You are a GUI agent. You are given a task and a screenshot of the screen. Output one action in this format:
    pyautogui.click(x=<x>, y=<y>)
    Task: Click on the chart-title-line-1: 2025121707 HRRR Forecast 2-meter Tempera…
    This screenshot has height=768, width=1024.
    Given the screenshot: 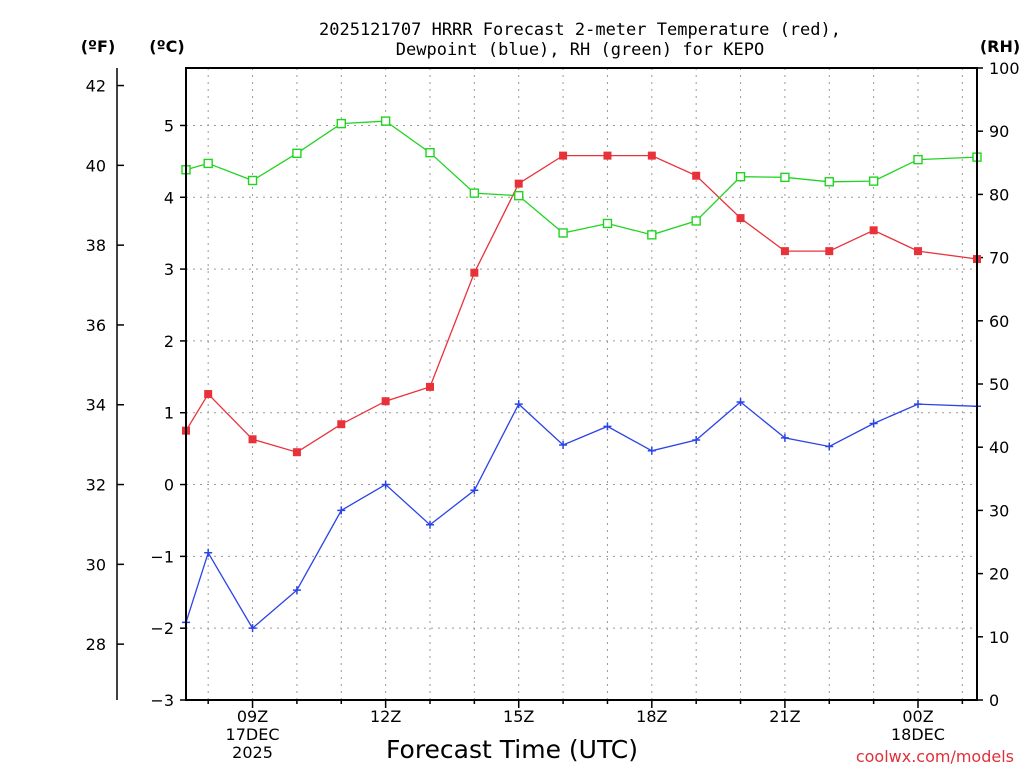 What is the action you would take?
    pyautogui.click(x=580, y=30)
    